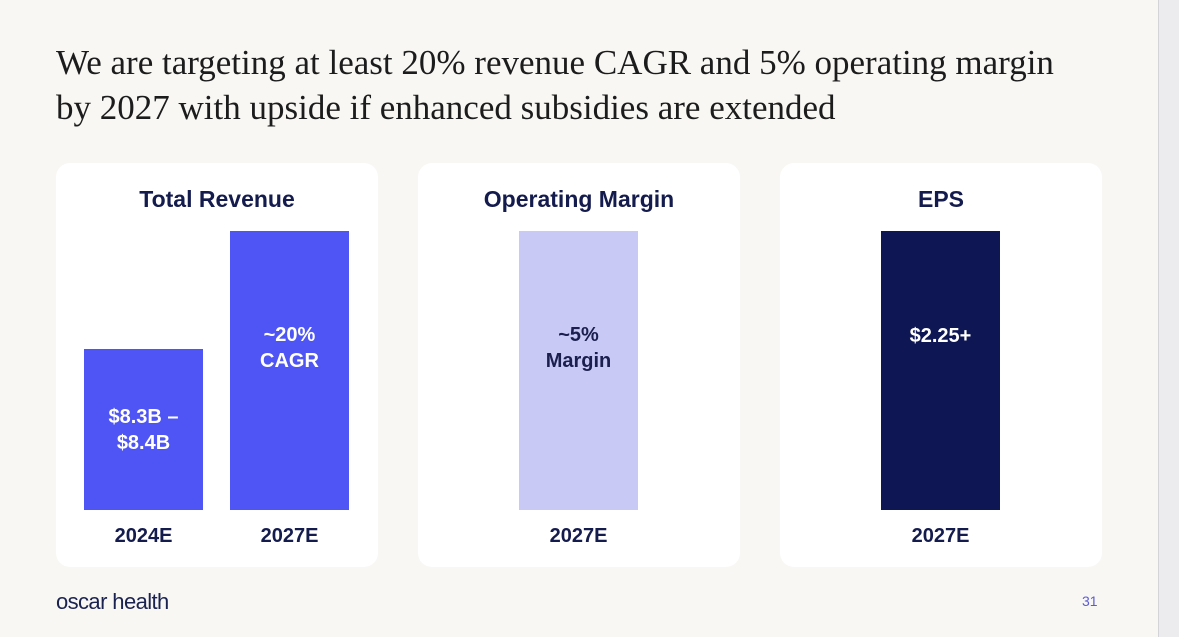 This screenshot has height=637, width=1179. Describe the element at coordinates (143, 536) in the screenshot. I see `x-label-2024e: 2024E` at that location.